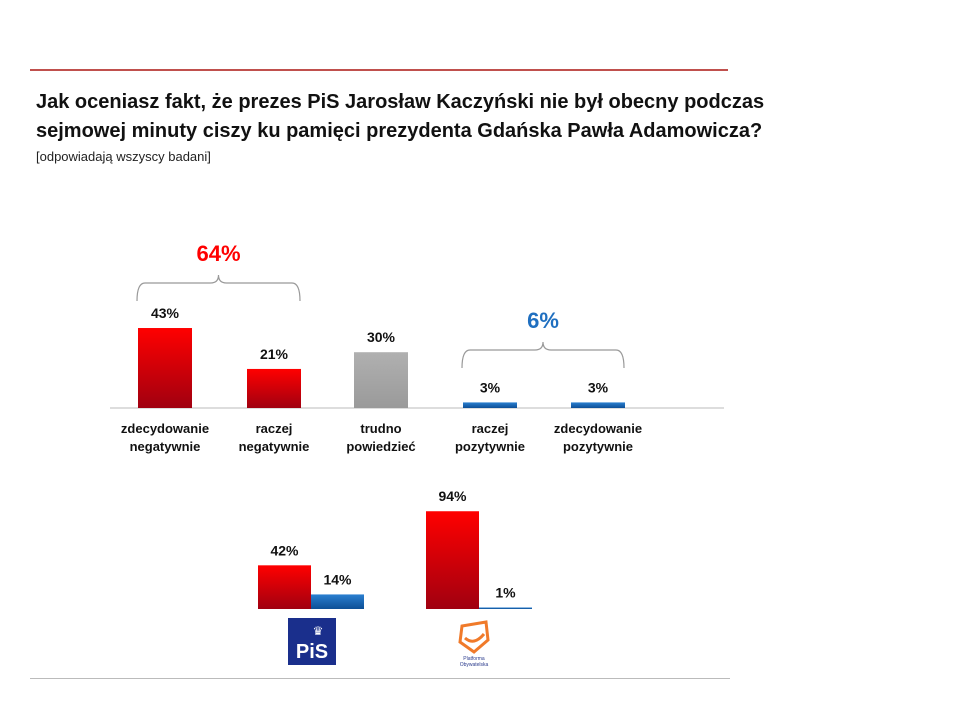 This screenshot has height=720, width=960. What do you see at coordinates (380, 446) in the screenshot?
I see `category-label: powiedzieć` at bounding box center [380, 446].